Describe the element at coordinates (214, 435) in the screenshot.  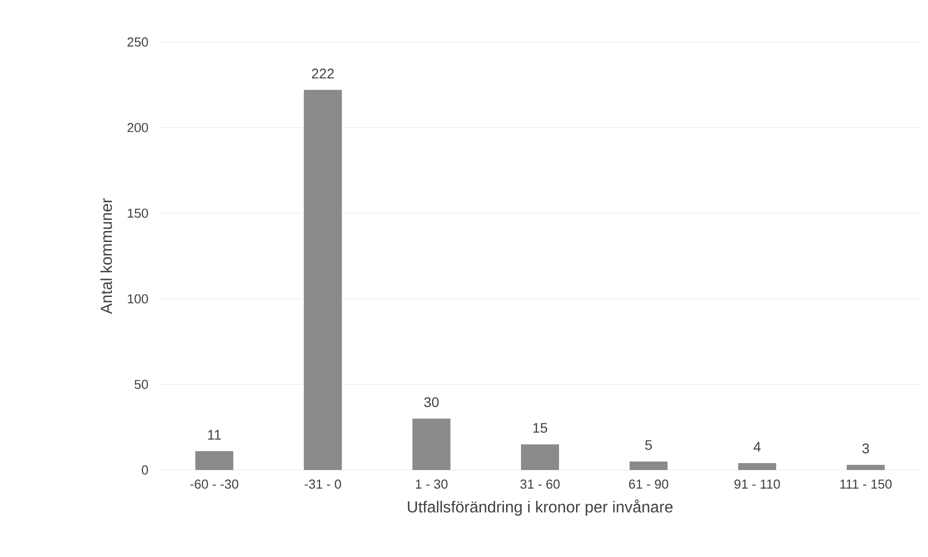
I see `data-label: 11` at that location.